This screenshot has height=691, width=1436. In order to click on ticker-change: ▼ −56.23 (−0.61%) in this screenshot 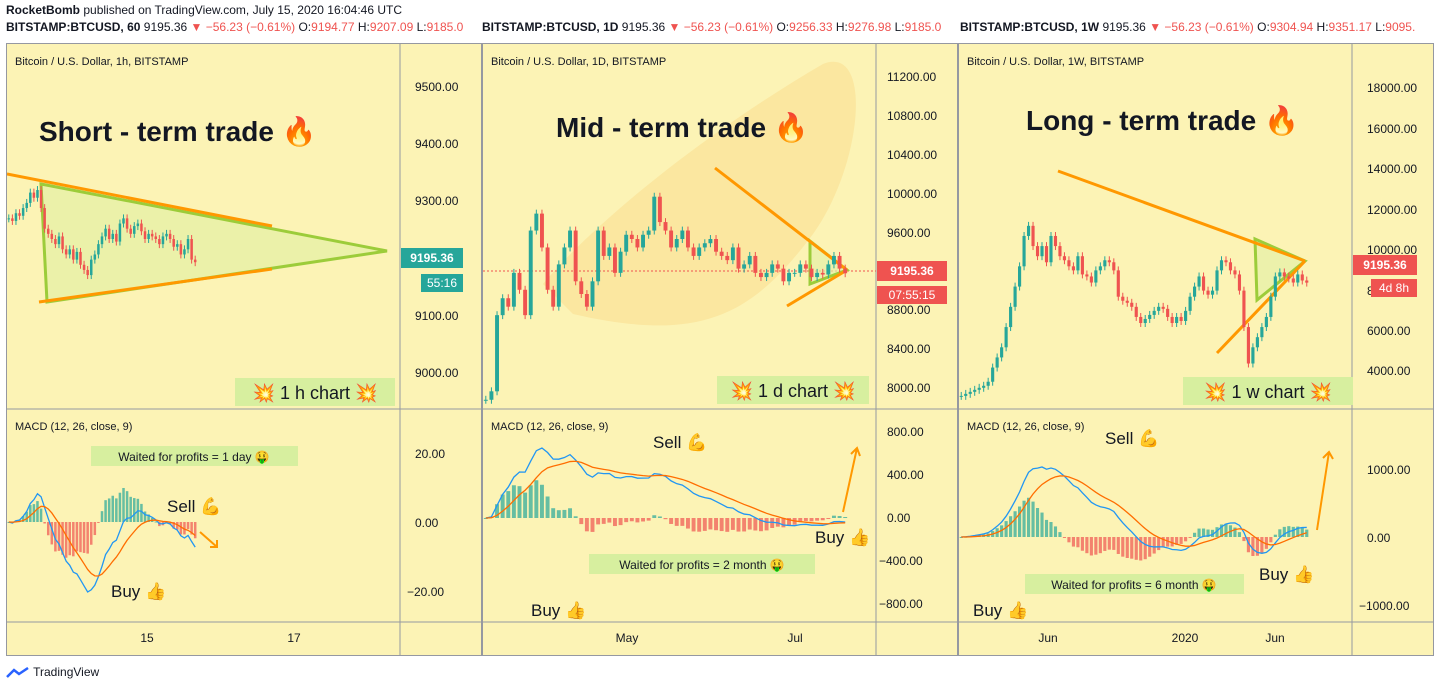, I will do `click(243, 27)`.